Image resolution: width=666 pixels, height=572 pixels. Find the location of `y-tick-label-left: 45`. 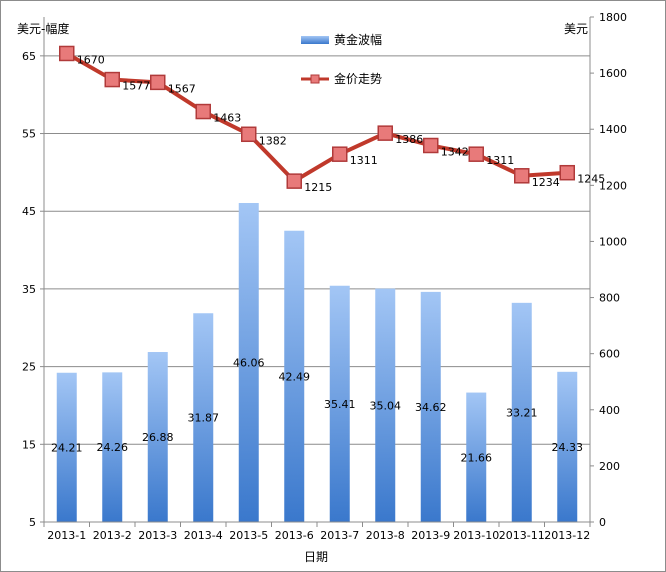

y-tick-label-left: 45 is located at coordinates (29, 211).